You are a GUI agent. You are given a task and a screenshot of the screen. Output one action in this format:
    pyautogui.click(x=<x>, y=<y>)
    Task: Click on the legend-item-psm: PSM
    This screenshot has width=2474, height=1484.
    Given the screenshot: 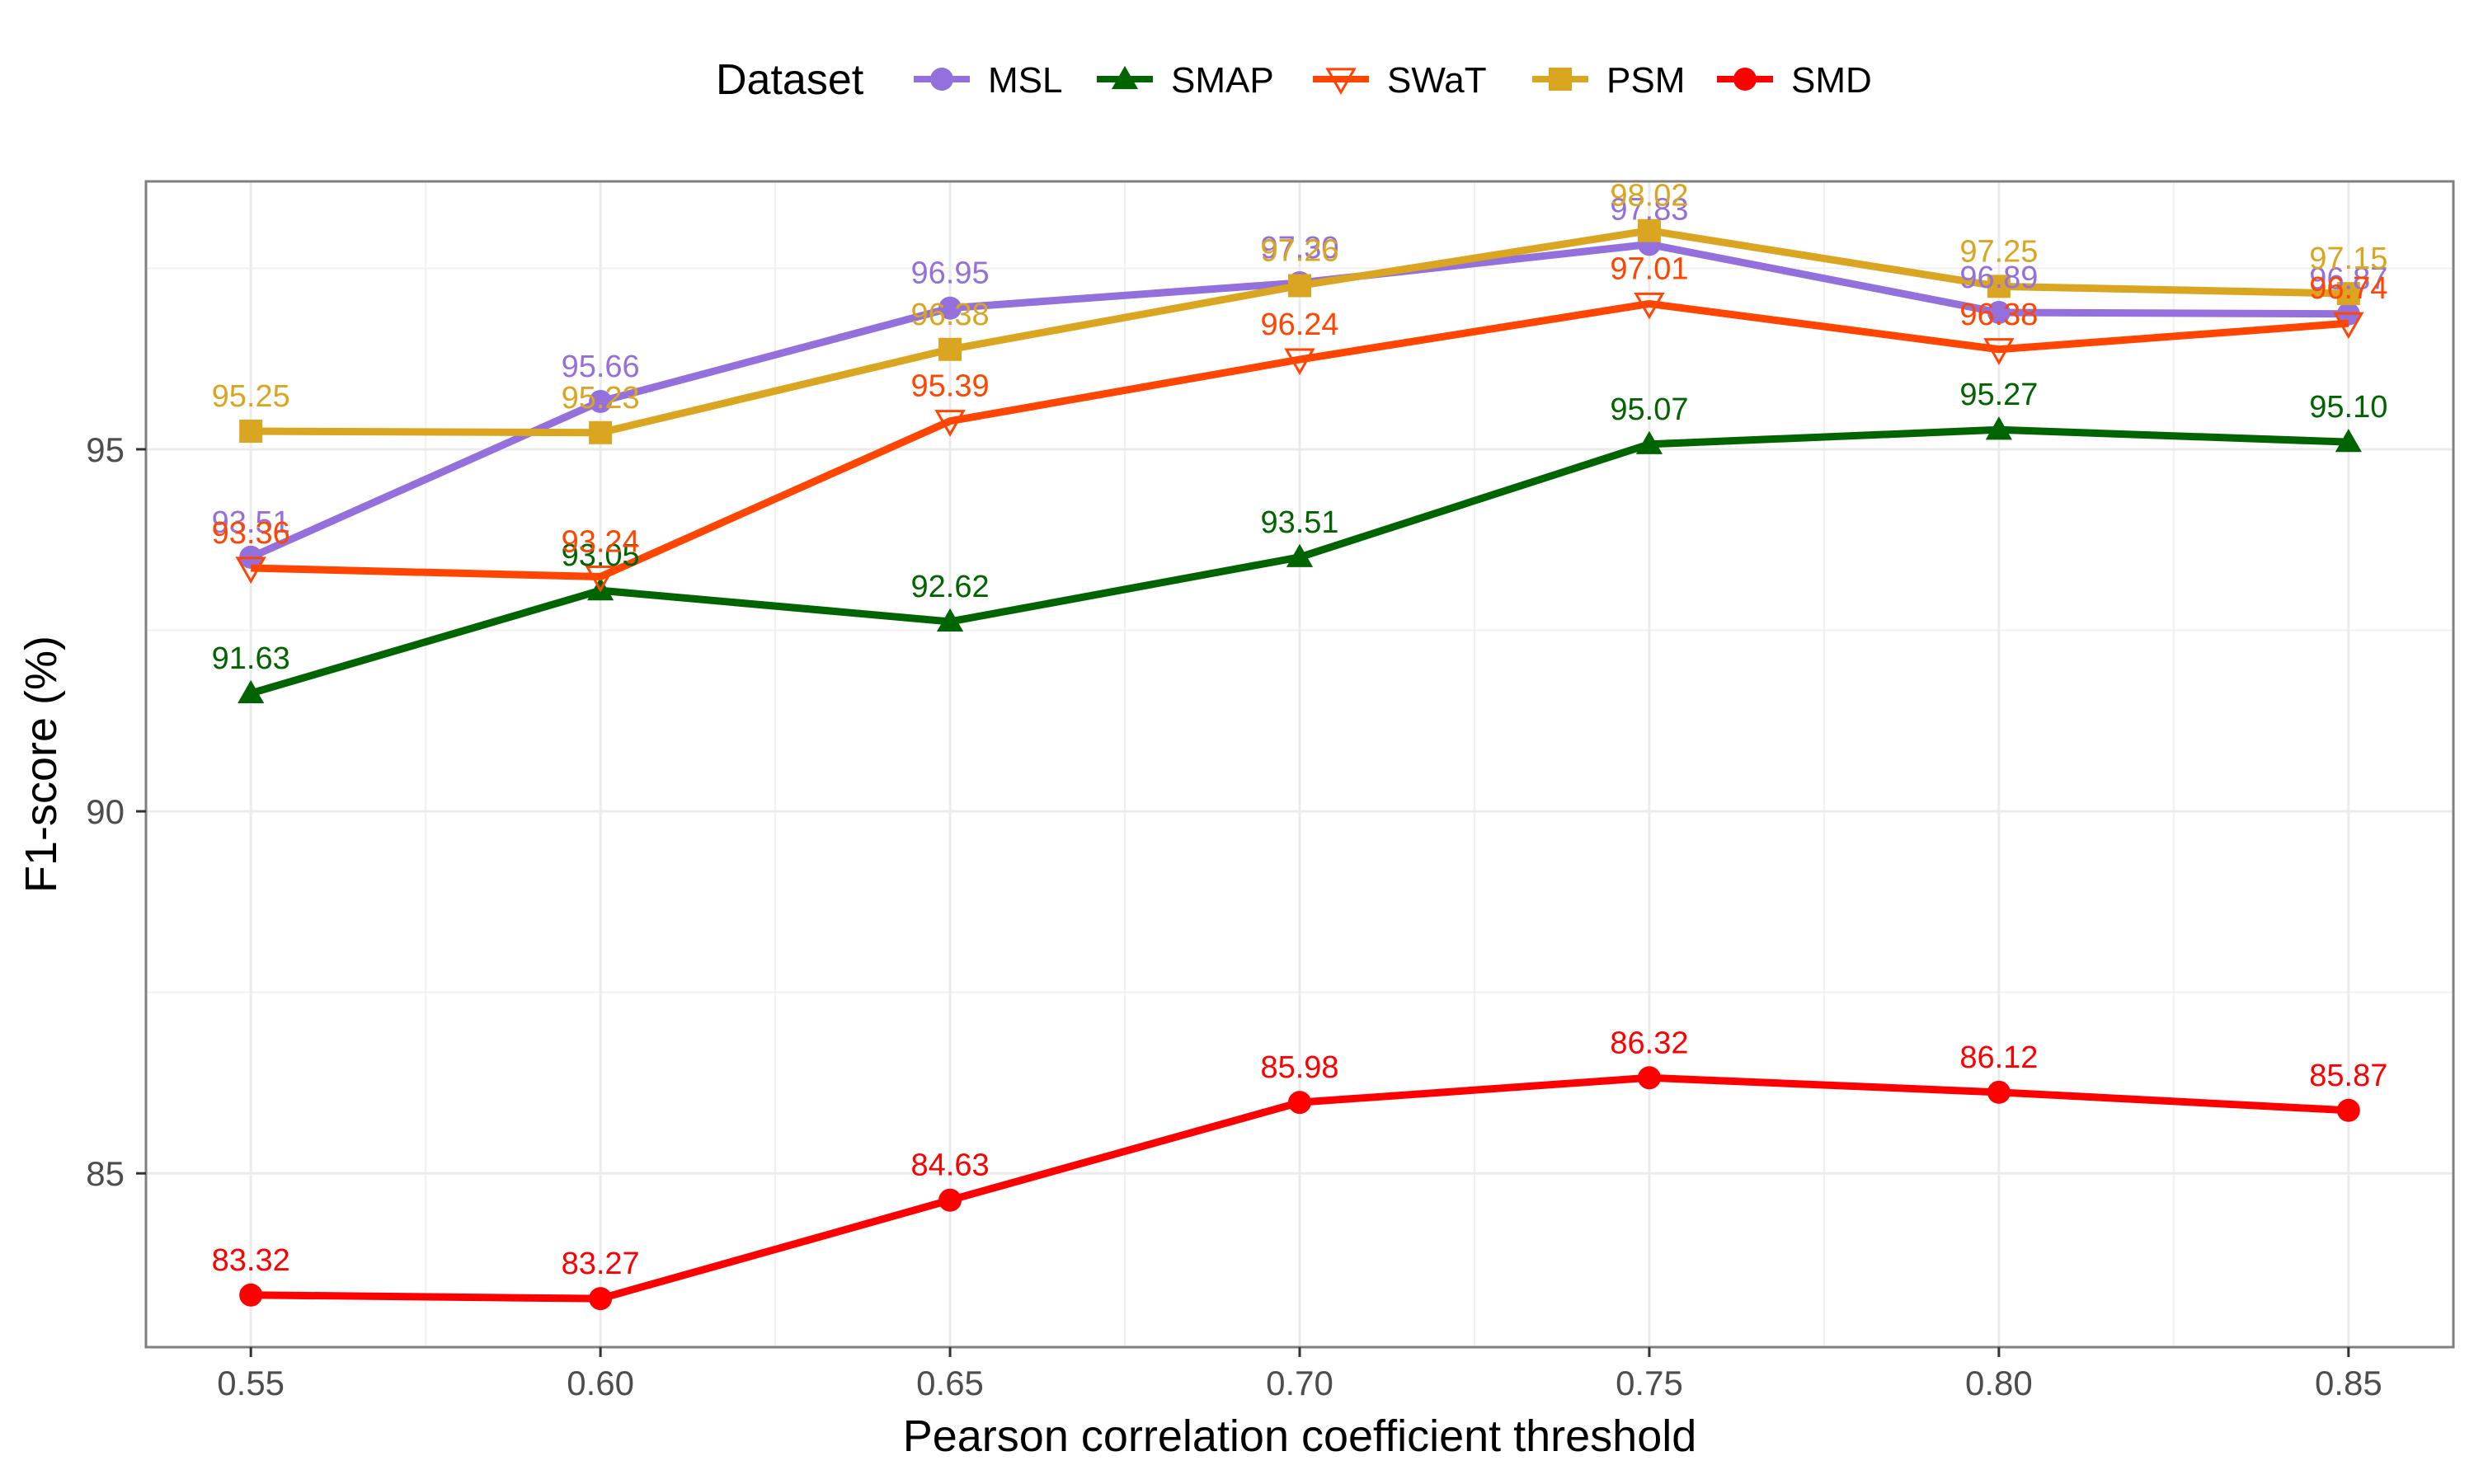 What is the action you would take?
    pyautogui.click(x=1608, y=80)
    